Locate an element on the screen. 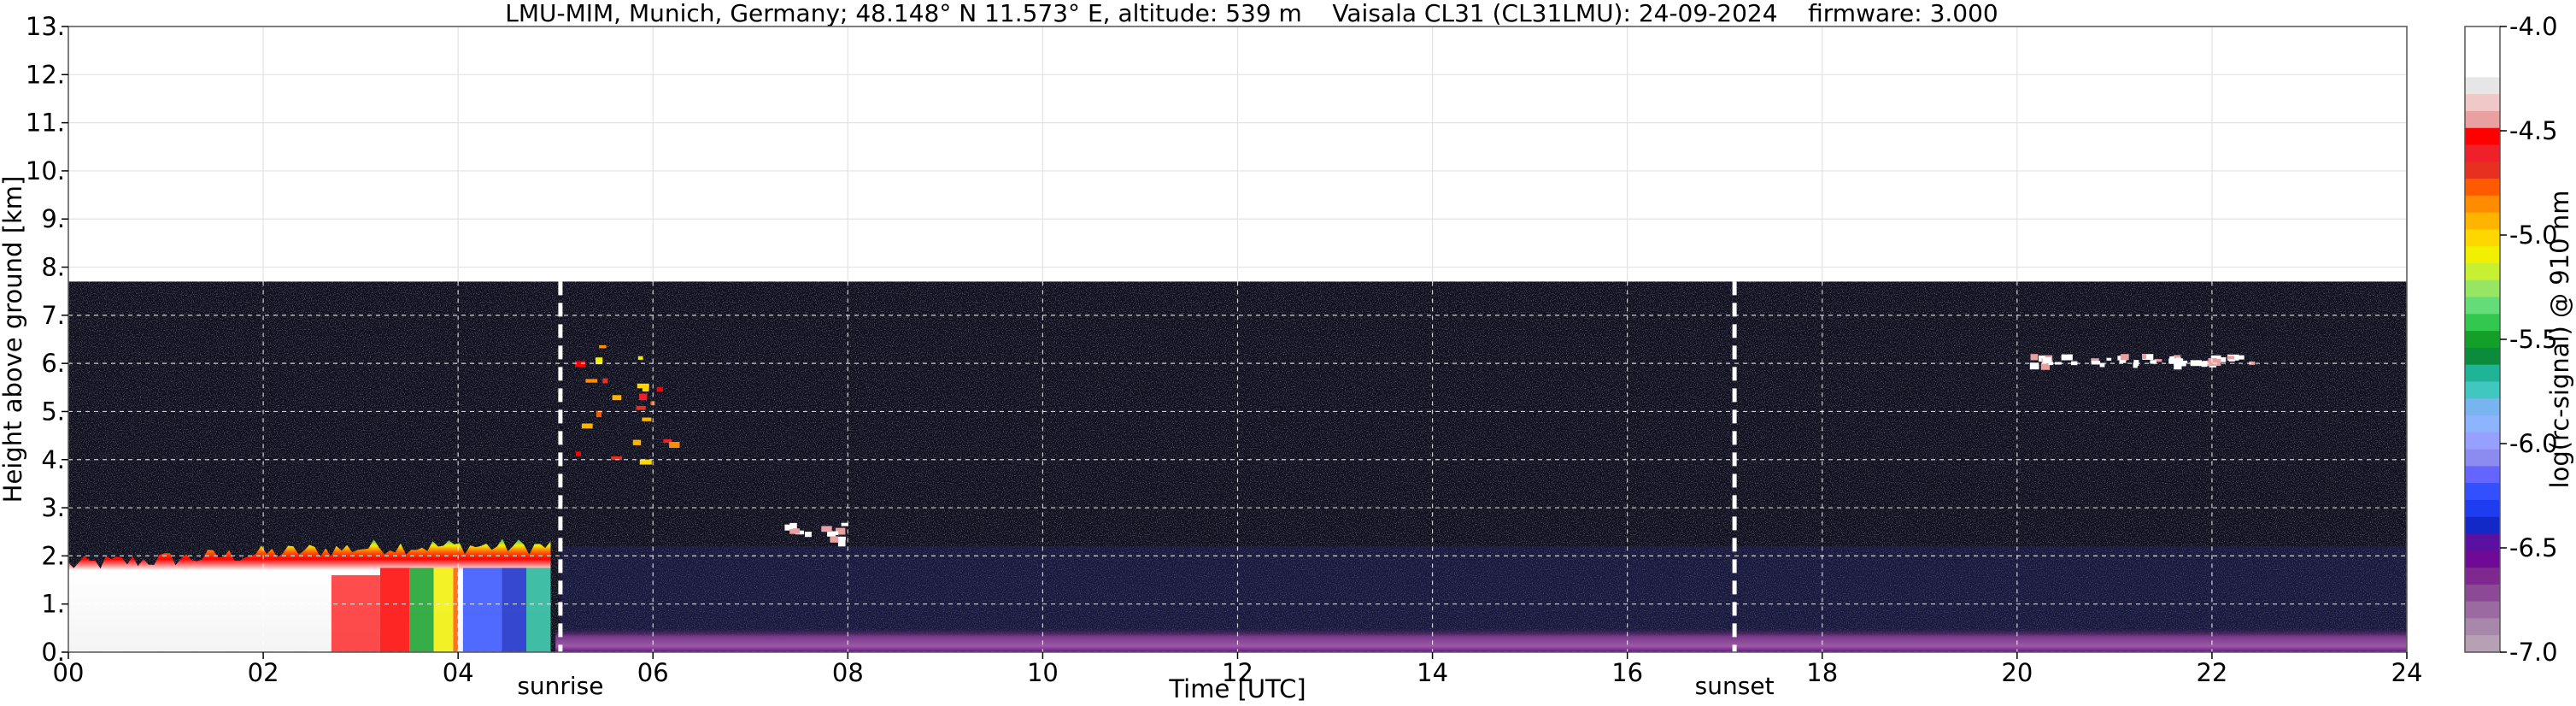  x-tick-label: 18 is located at coordinates (1822, 672).